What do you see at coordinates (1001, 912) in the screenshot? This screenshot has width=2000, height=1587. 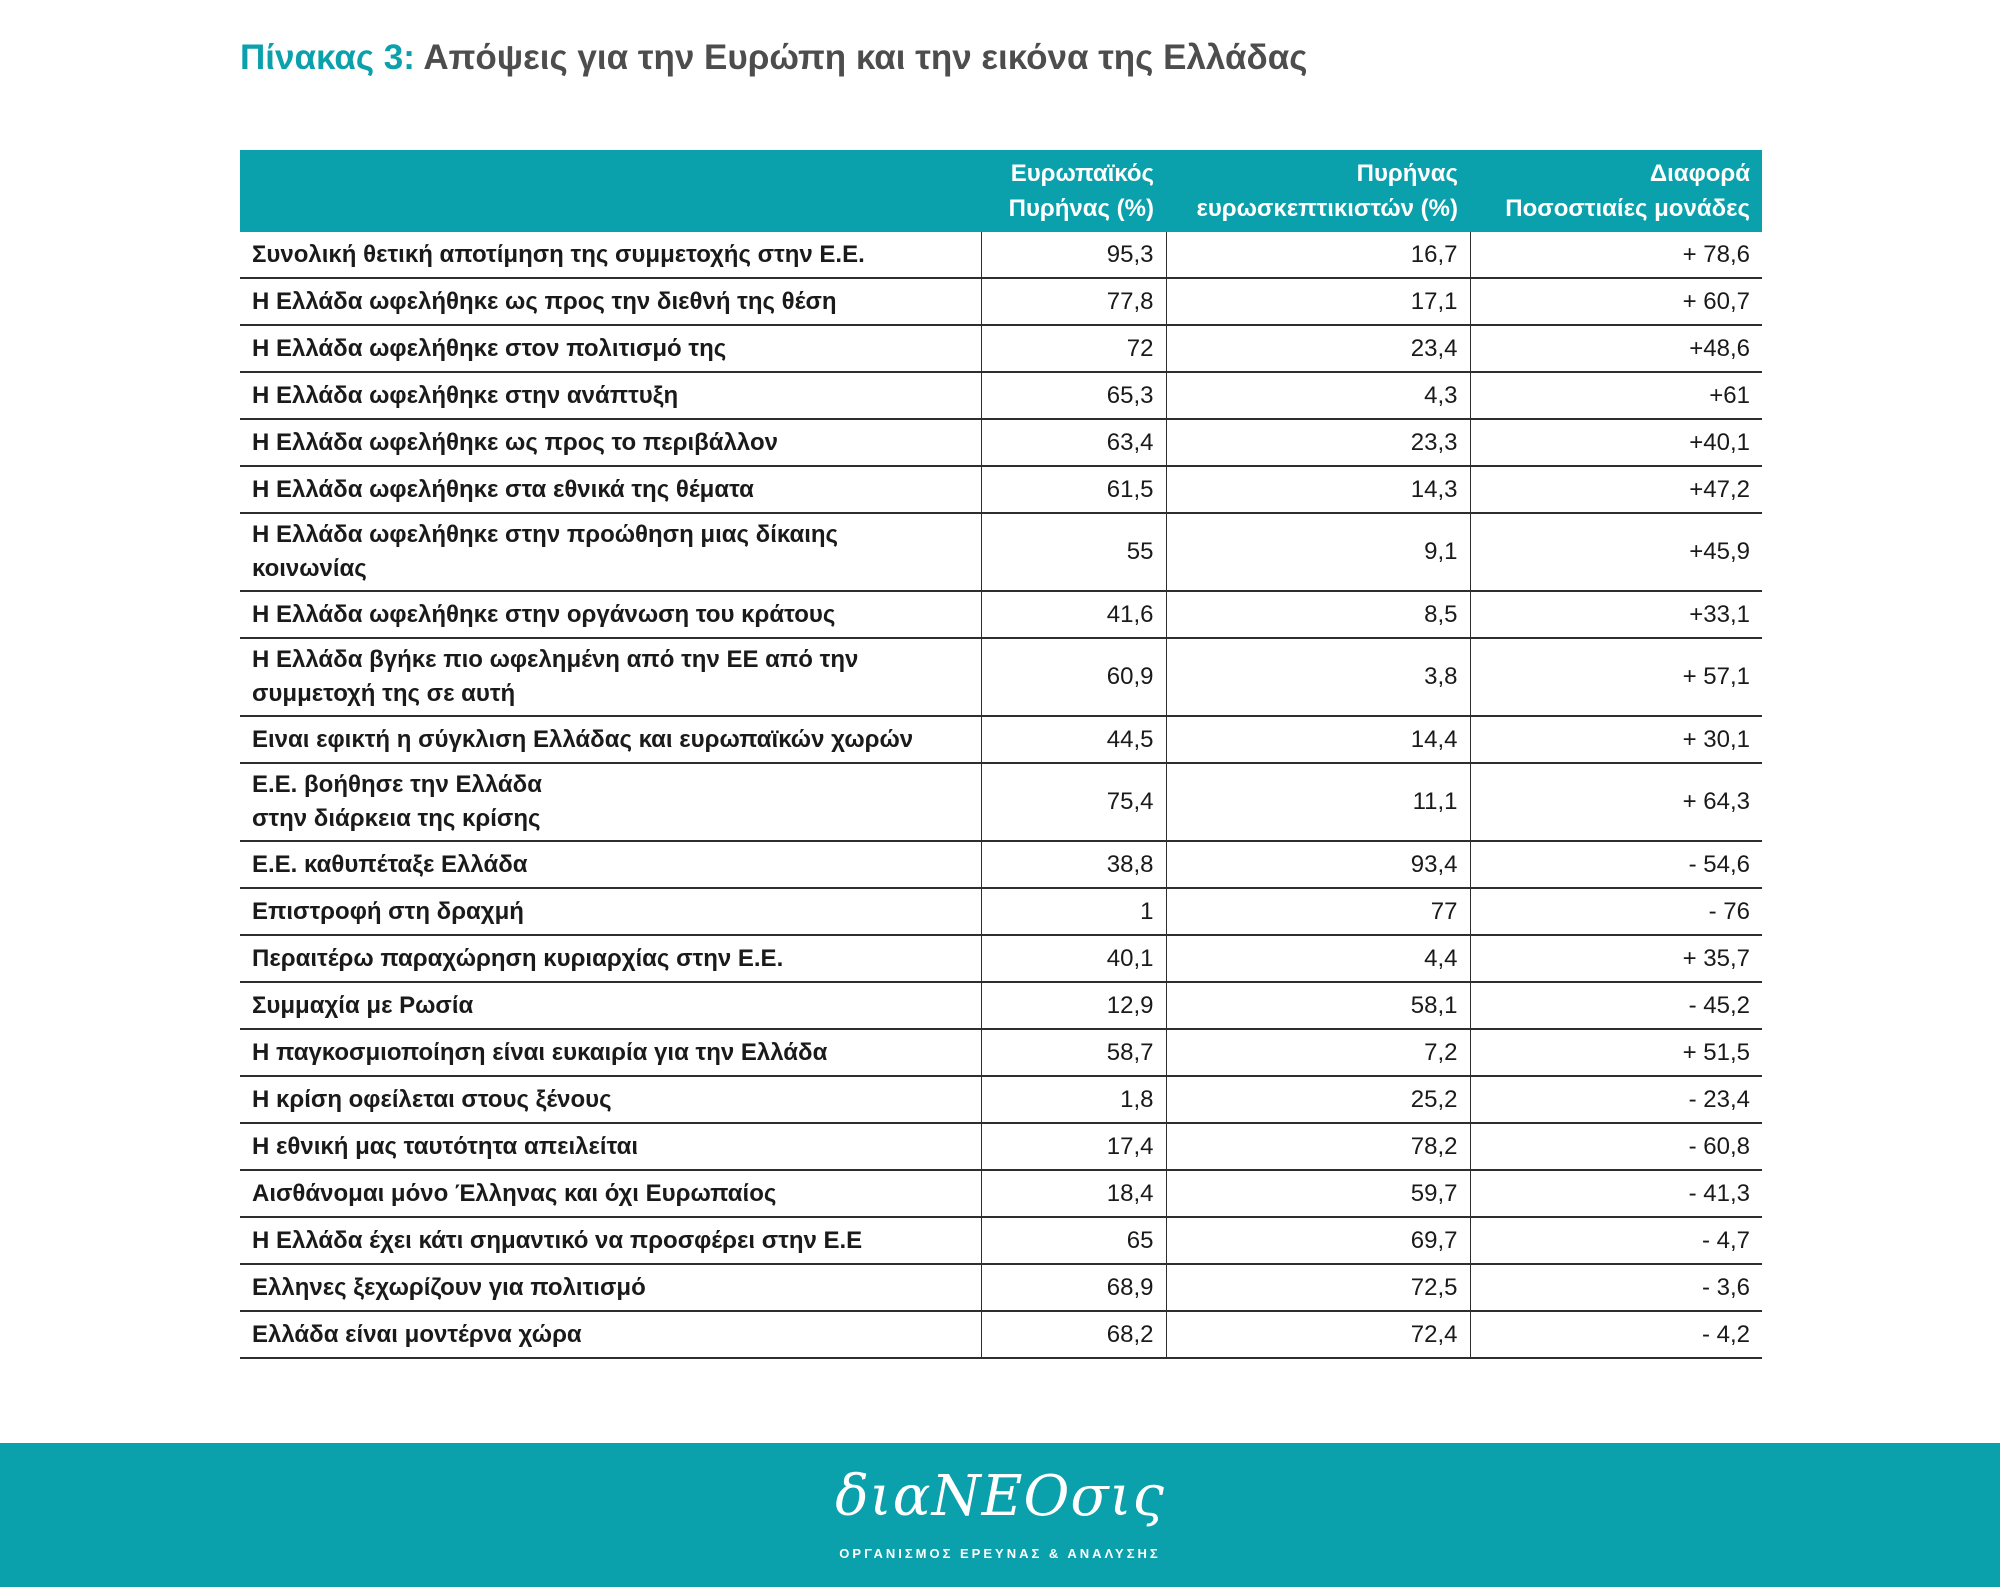 I see `table-row: Επιστροφή στη δραχμή 1 77- 76` at bounding box center [1001, 912].